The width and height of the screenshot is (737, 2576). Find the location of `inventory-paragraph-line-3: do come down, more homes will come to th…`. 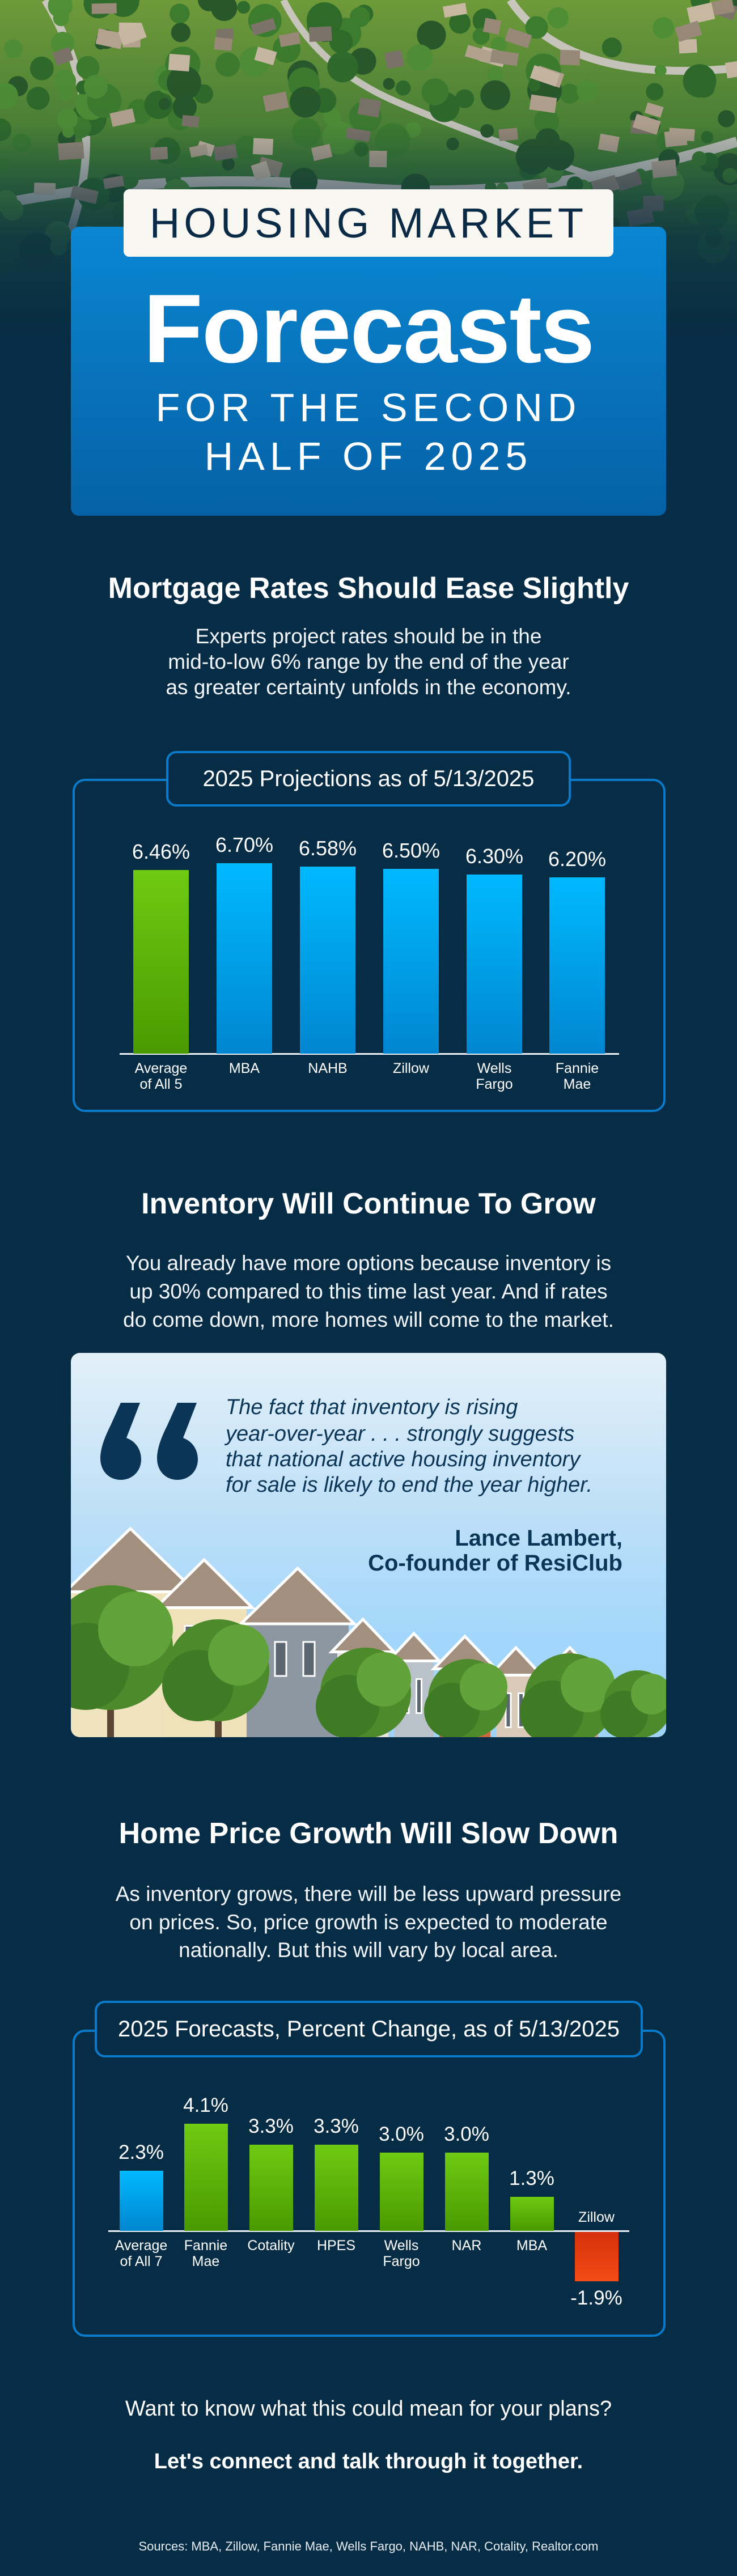

inventory-paragraph-line-3: do come down, more homes will come to th… is located at coordinates (369, 1319).